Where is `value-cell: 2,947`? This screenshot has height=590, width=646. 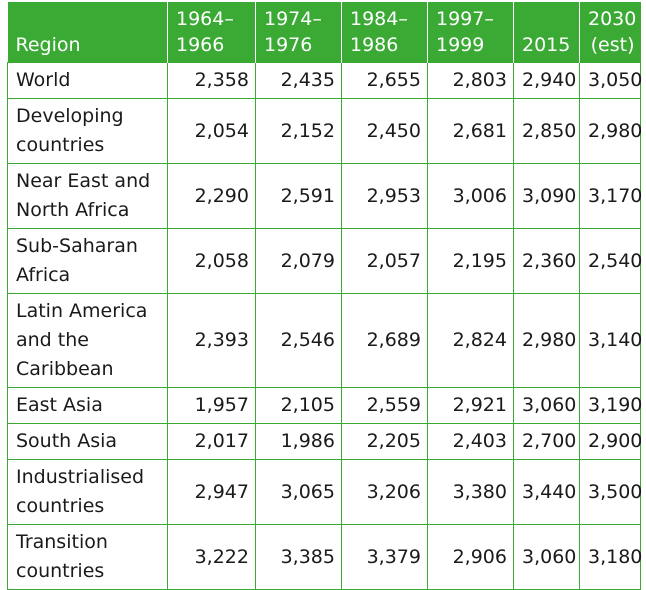
value-cell: 2,947 is located at coordinates (211, 492).